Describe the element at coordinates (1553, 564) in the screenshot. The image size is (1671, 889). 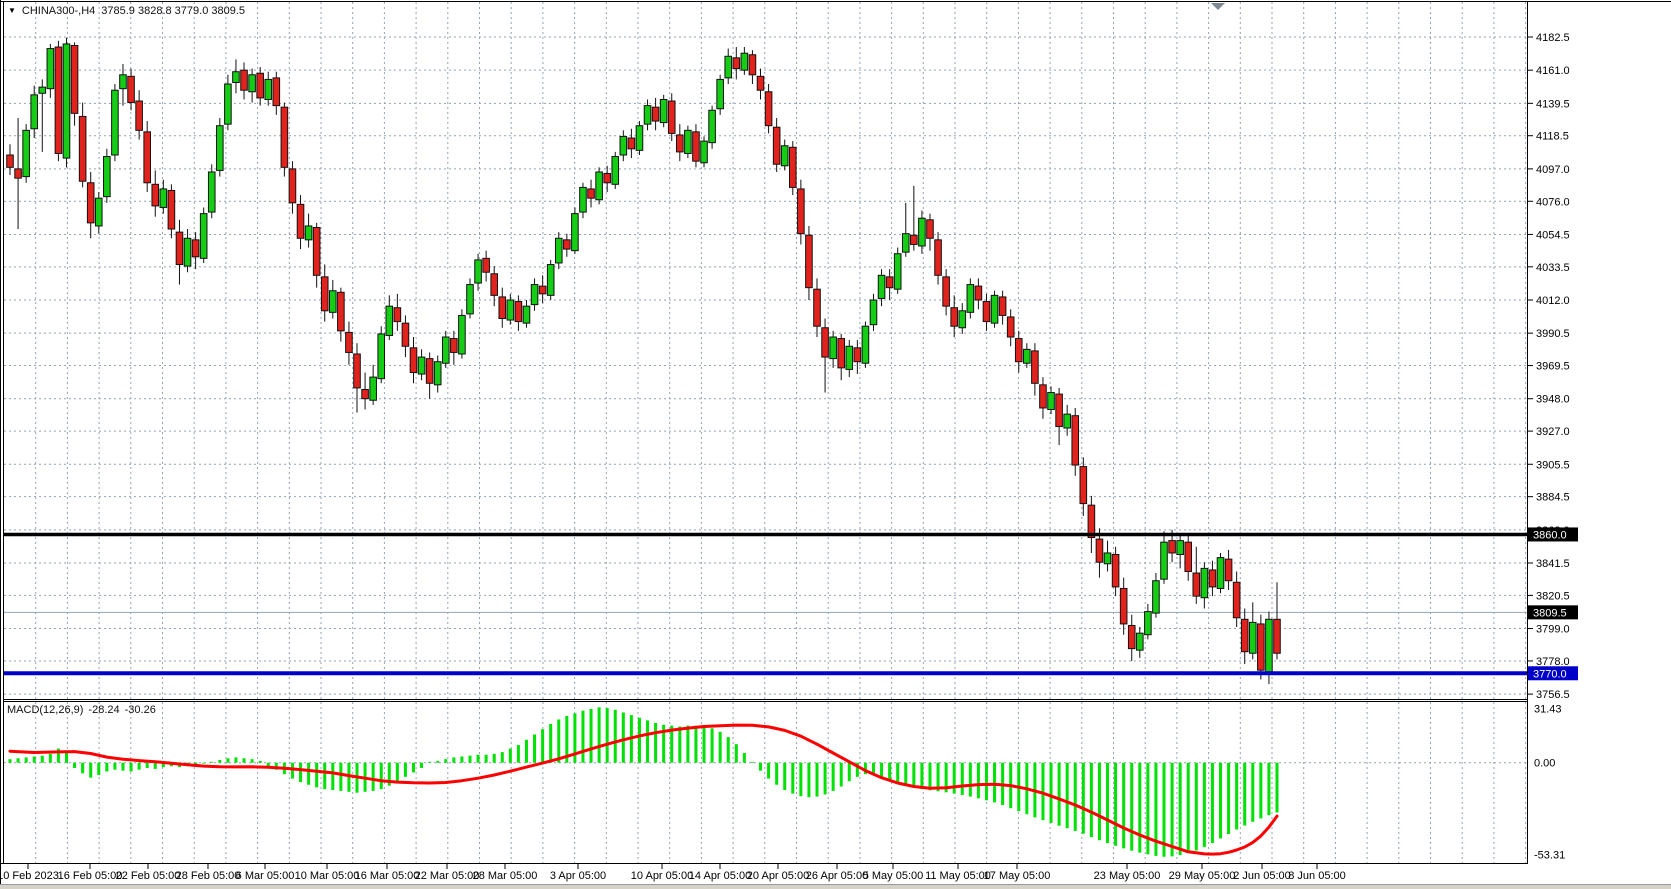
I see `price-axis-label: 3841.5` at that location.